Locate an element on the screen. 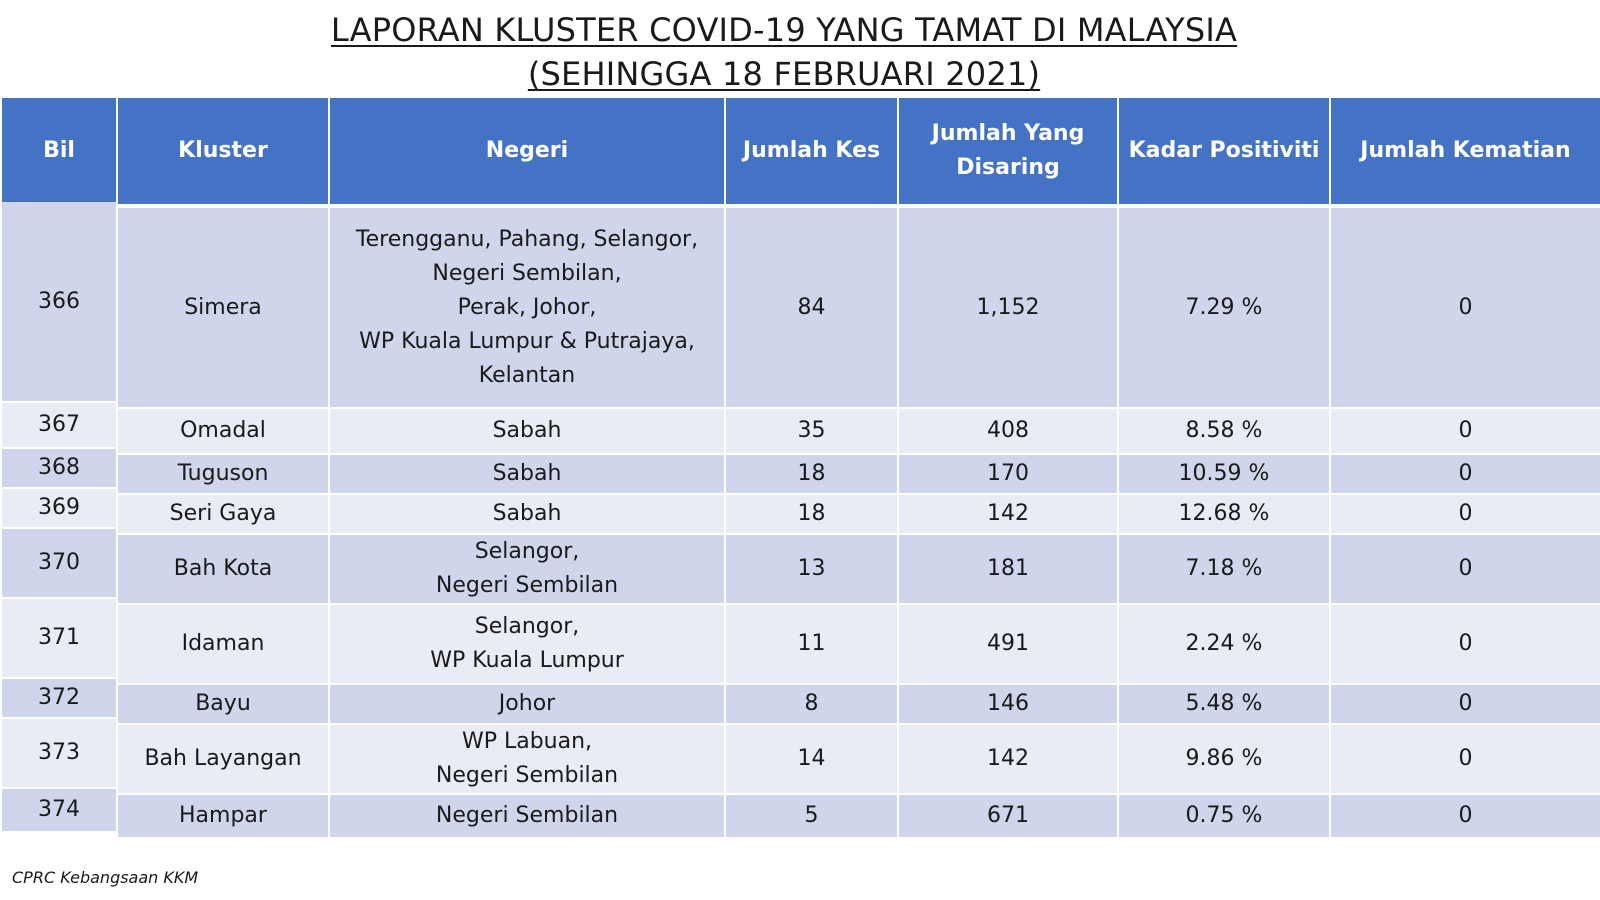  cell-kadar-positiviti: 2.24 % is located at coordinates (1224, 644).